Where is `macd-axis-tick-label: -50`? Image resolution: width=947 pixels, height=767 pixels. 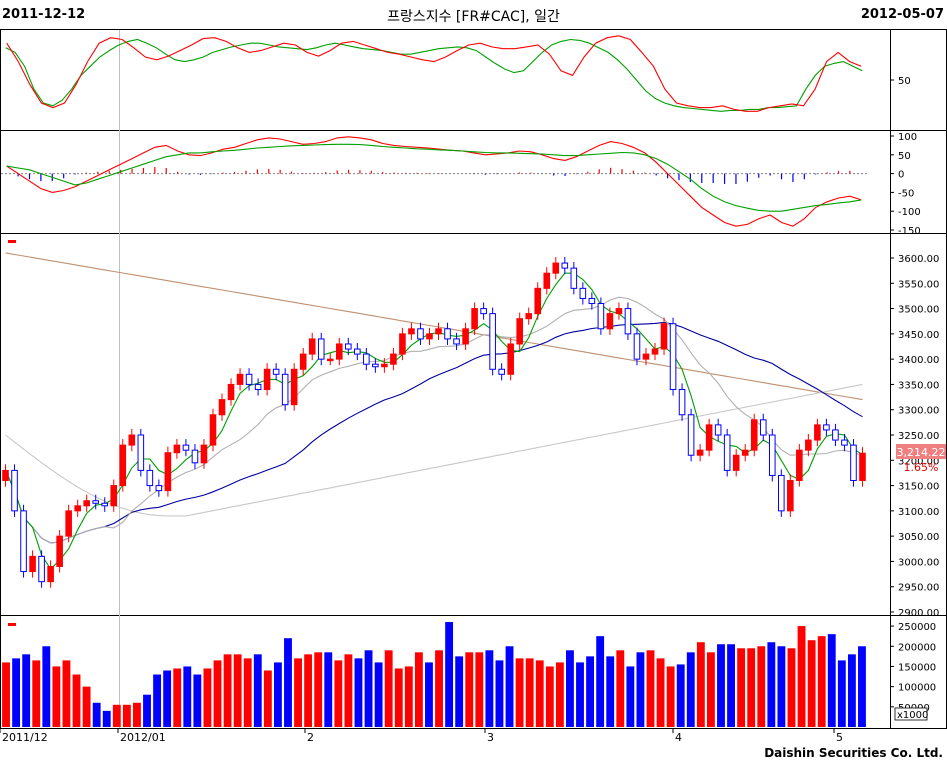 macd-axis-tick-label: -50 is located at coordinates (906, 193).